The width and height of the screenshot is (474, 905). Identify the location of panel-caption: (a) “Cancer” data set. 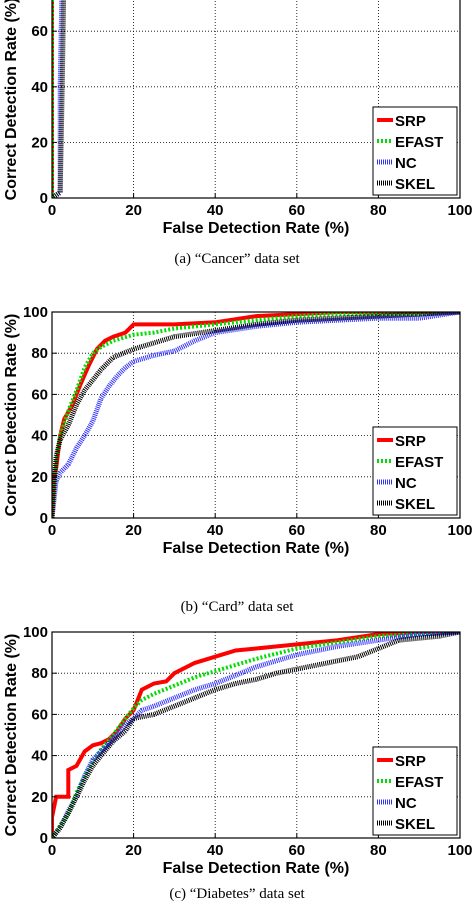
(237, 259).